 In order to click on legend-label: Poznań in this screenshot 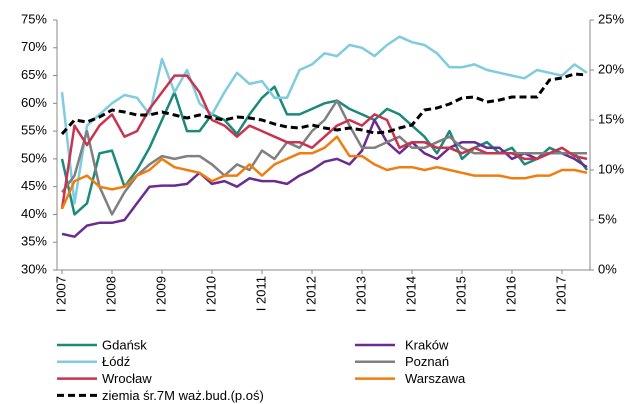, I will do `click(427, 361)`.